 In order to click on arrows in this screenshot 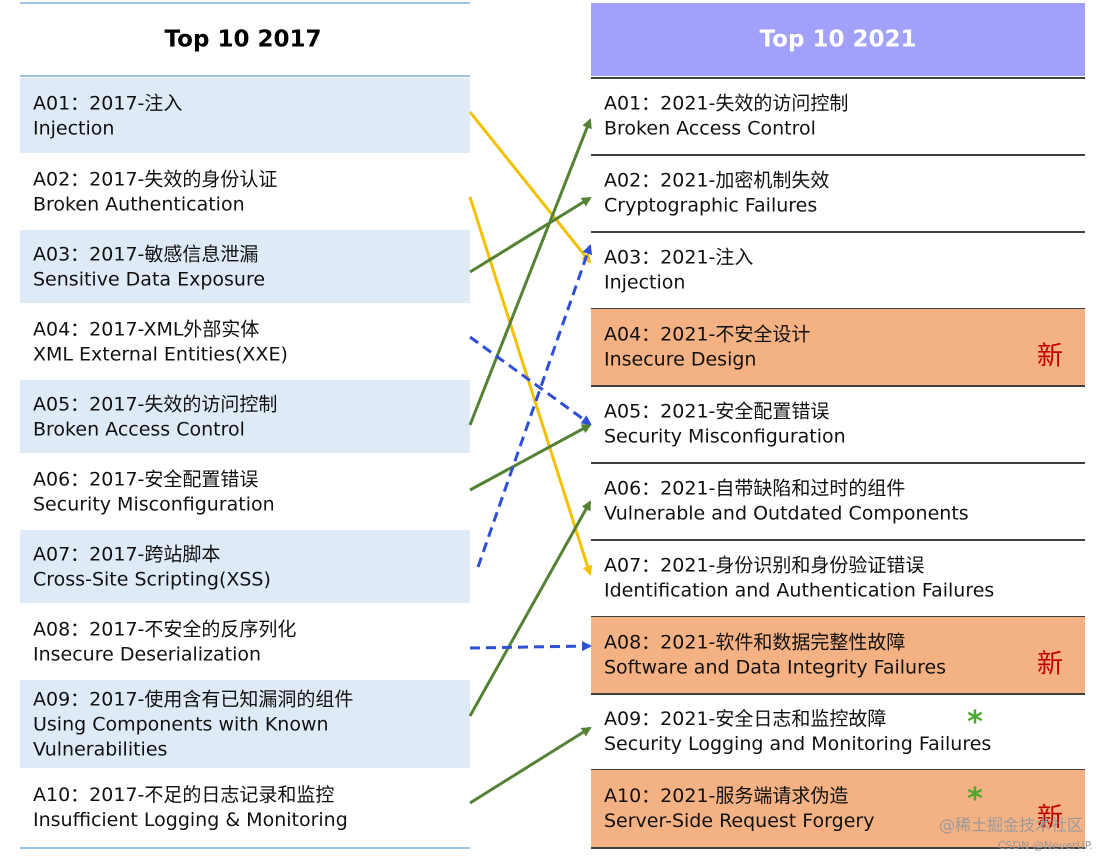, I will do `click(530, 458)`.